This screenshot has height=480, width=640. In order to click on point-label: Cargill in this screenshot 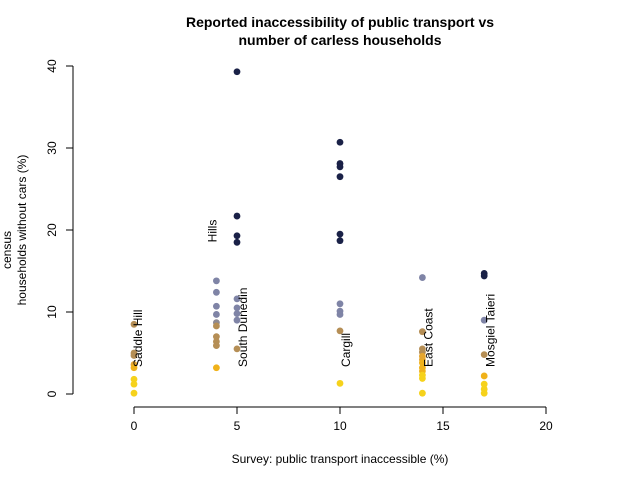, I will do `click(346, 350)`.